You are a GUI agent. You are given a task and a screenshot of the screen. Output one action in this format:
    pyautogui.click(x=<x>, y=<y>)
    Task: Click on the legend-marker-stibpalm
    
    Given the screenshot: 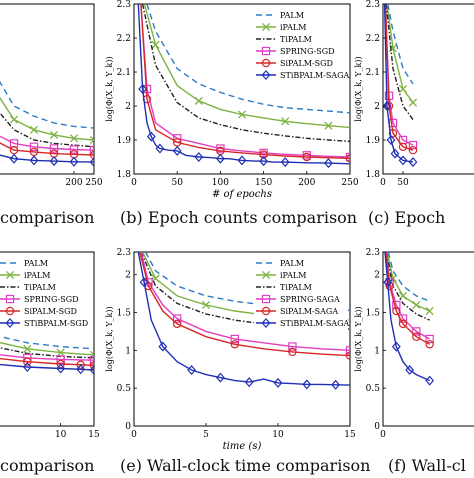 What is the action you would take?
    pyautogui.click(x=266, y=323)
    